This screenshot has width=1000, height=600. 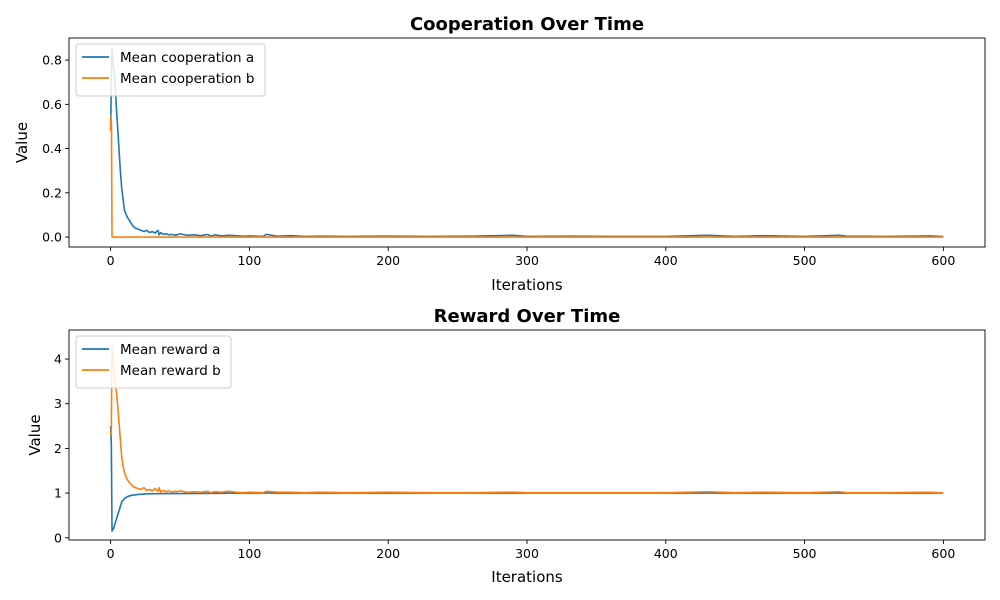 I want to click on legend-label: Mean cooperation a, so click(x=187, y=58).